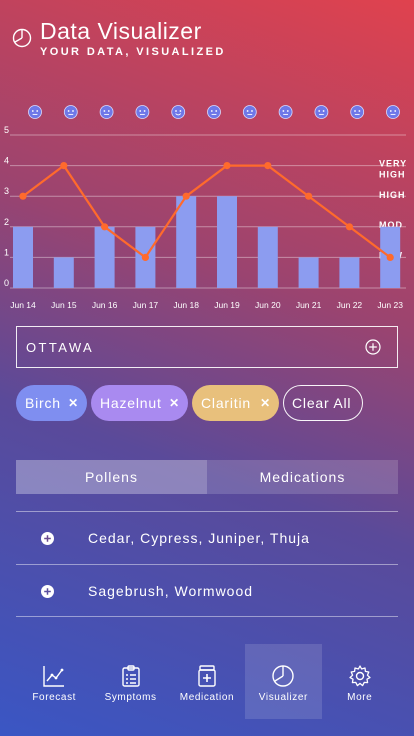 Image resolution: width=414 pixels, height=736 pixels. Describe the element at coordinates (207, 697) in the screenshot. I see `nav-label: Medication` at that location.